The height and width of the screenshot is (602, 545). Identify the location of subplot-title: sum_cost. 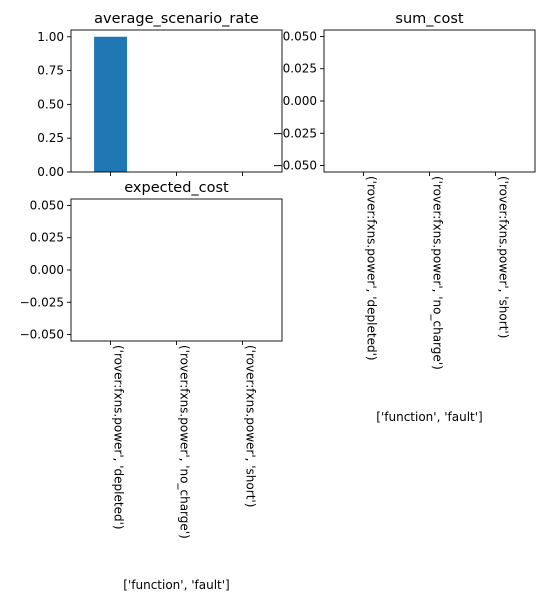
(429, 19).